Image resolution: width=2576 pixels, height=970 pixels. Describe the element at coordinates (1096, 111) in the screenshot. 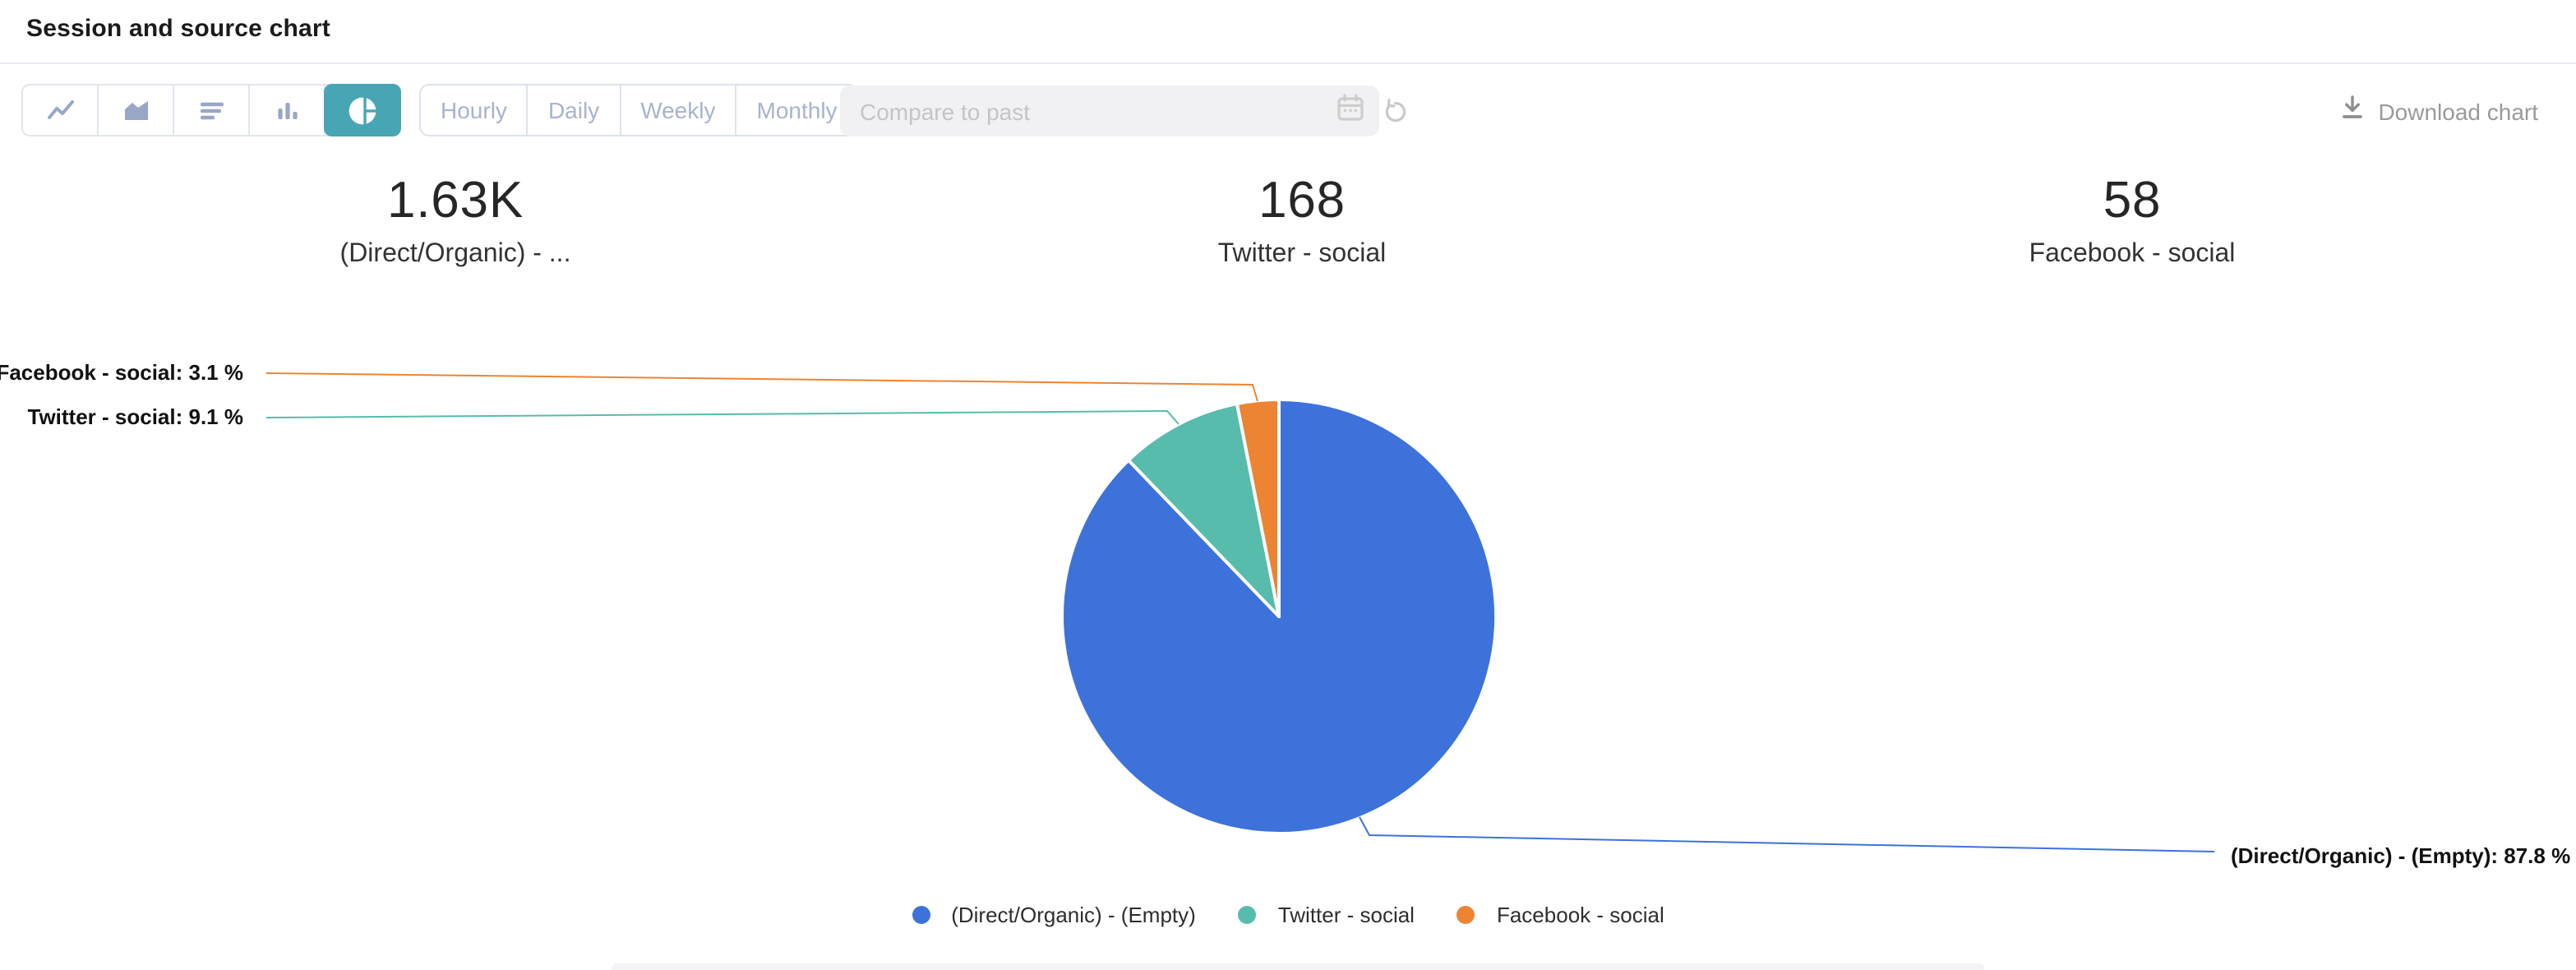

I see `compare-to-past-input` at that location.